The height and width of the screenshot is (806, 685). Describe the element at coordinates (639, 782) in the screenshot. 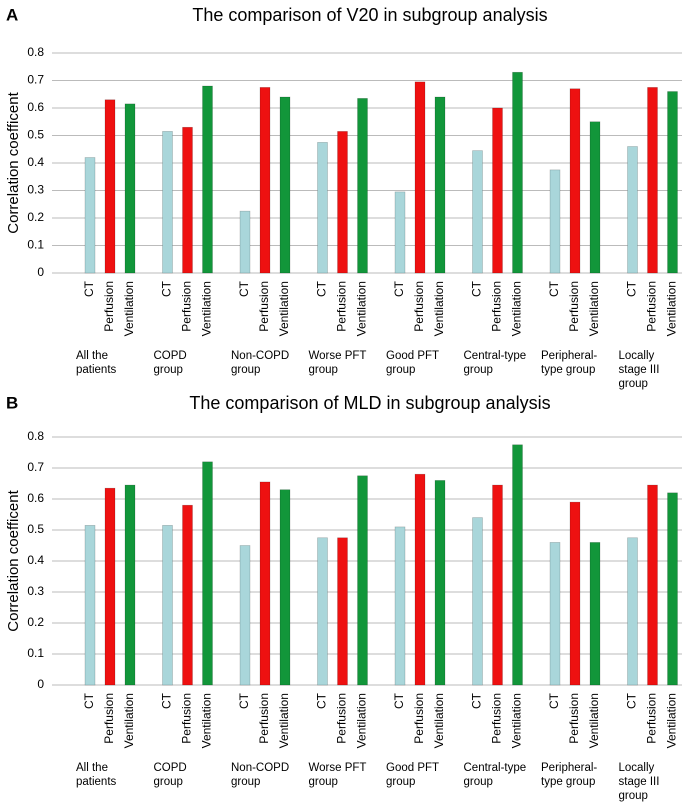

I see `category-label: Locally stage III group` at that location.